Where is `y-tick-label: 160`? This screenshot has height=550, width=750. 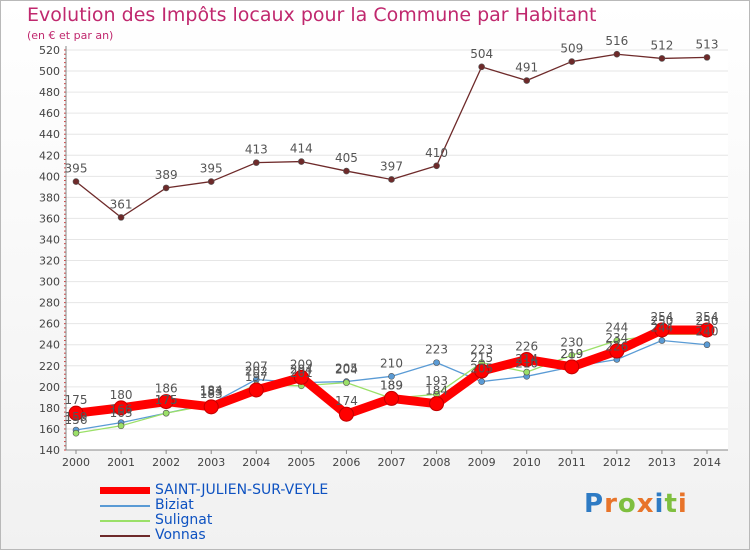 y-tick-label: 160 is located at coordinates (49, 429).